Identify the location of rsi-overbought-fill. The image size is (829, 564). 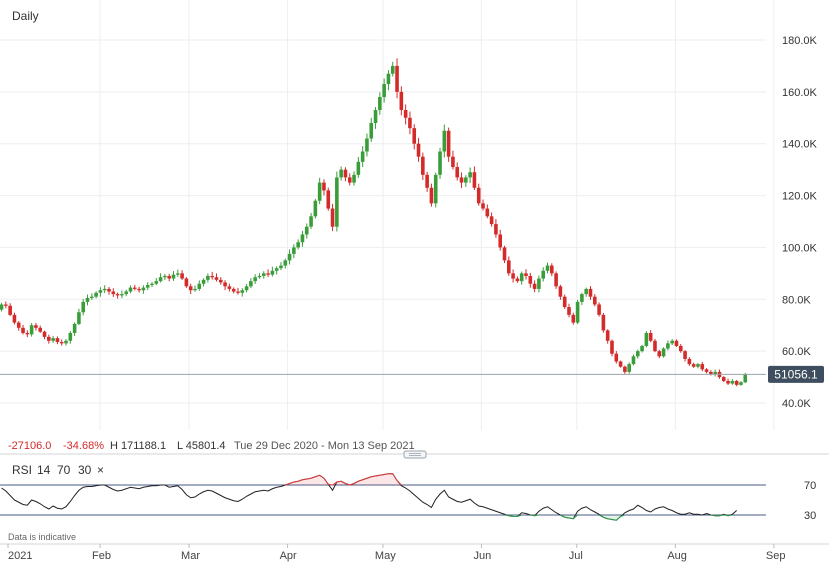
(309, 480).